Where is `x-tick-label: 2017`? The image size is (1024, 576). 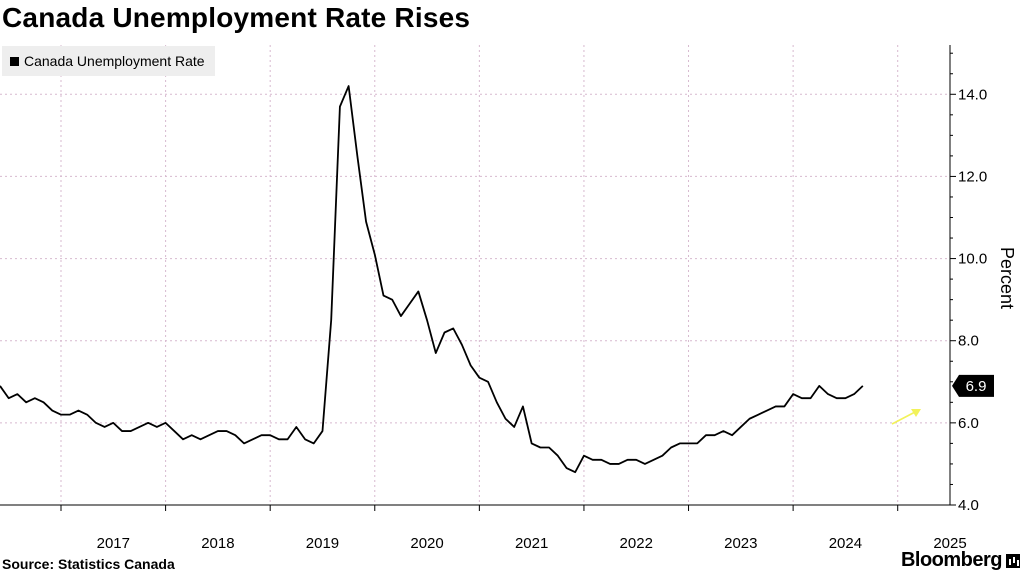 x-tick-label: 2017 is located at coordinates (113, 543).